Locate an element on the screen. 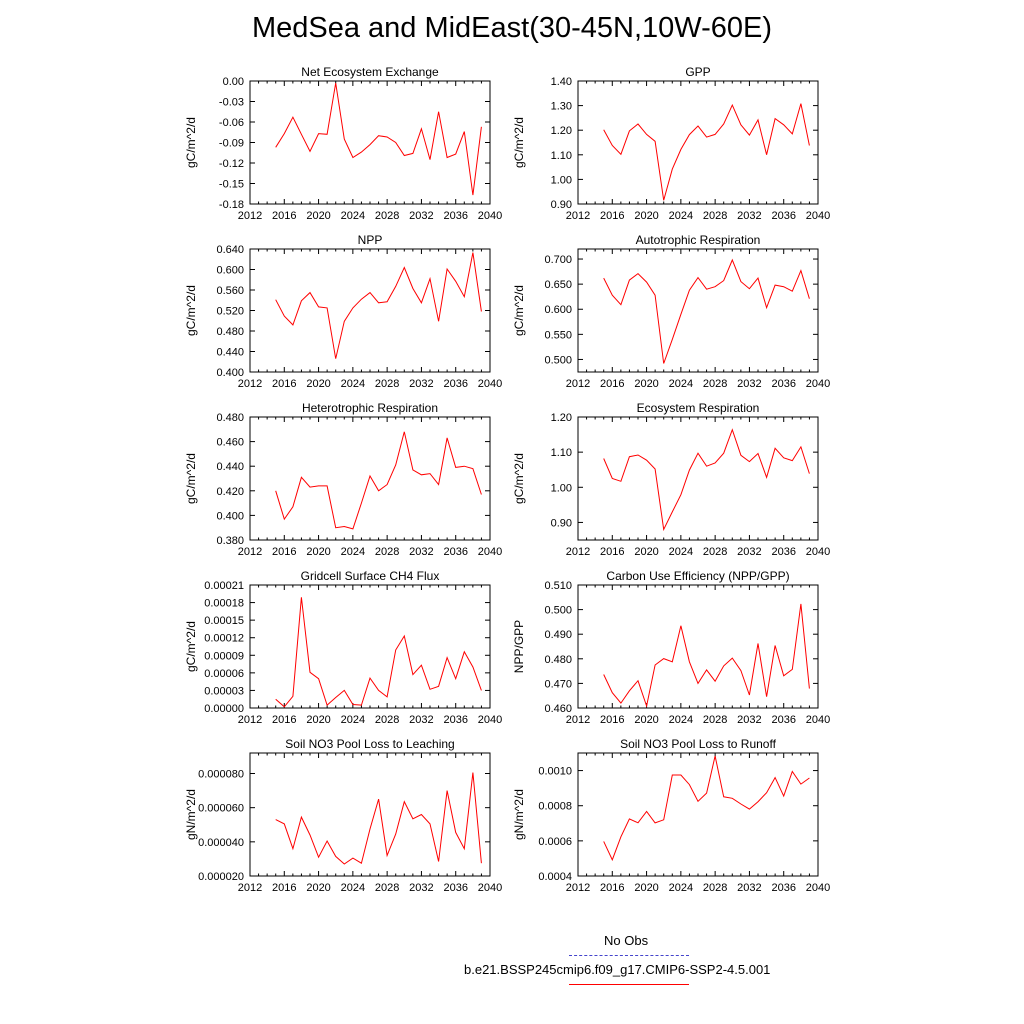  chart-title: Heterotrophic Respiration is located at coordinates (370, 408).